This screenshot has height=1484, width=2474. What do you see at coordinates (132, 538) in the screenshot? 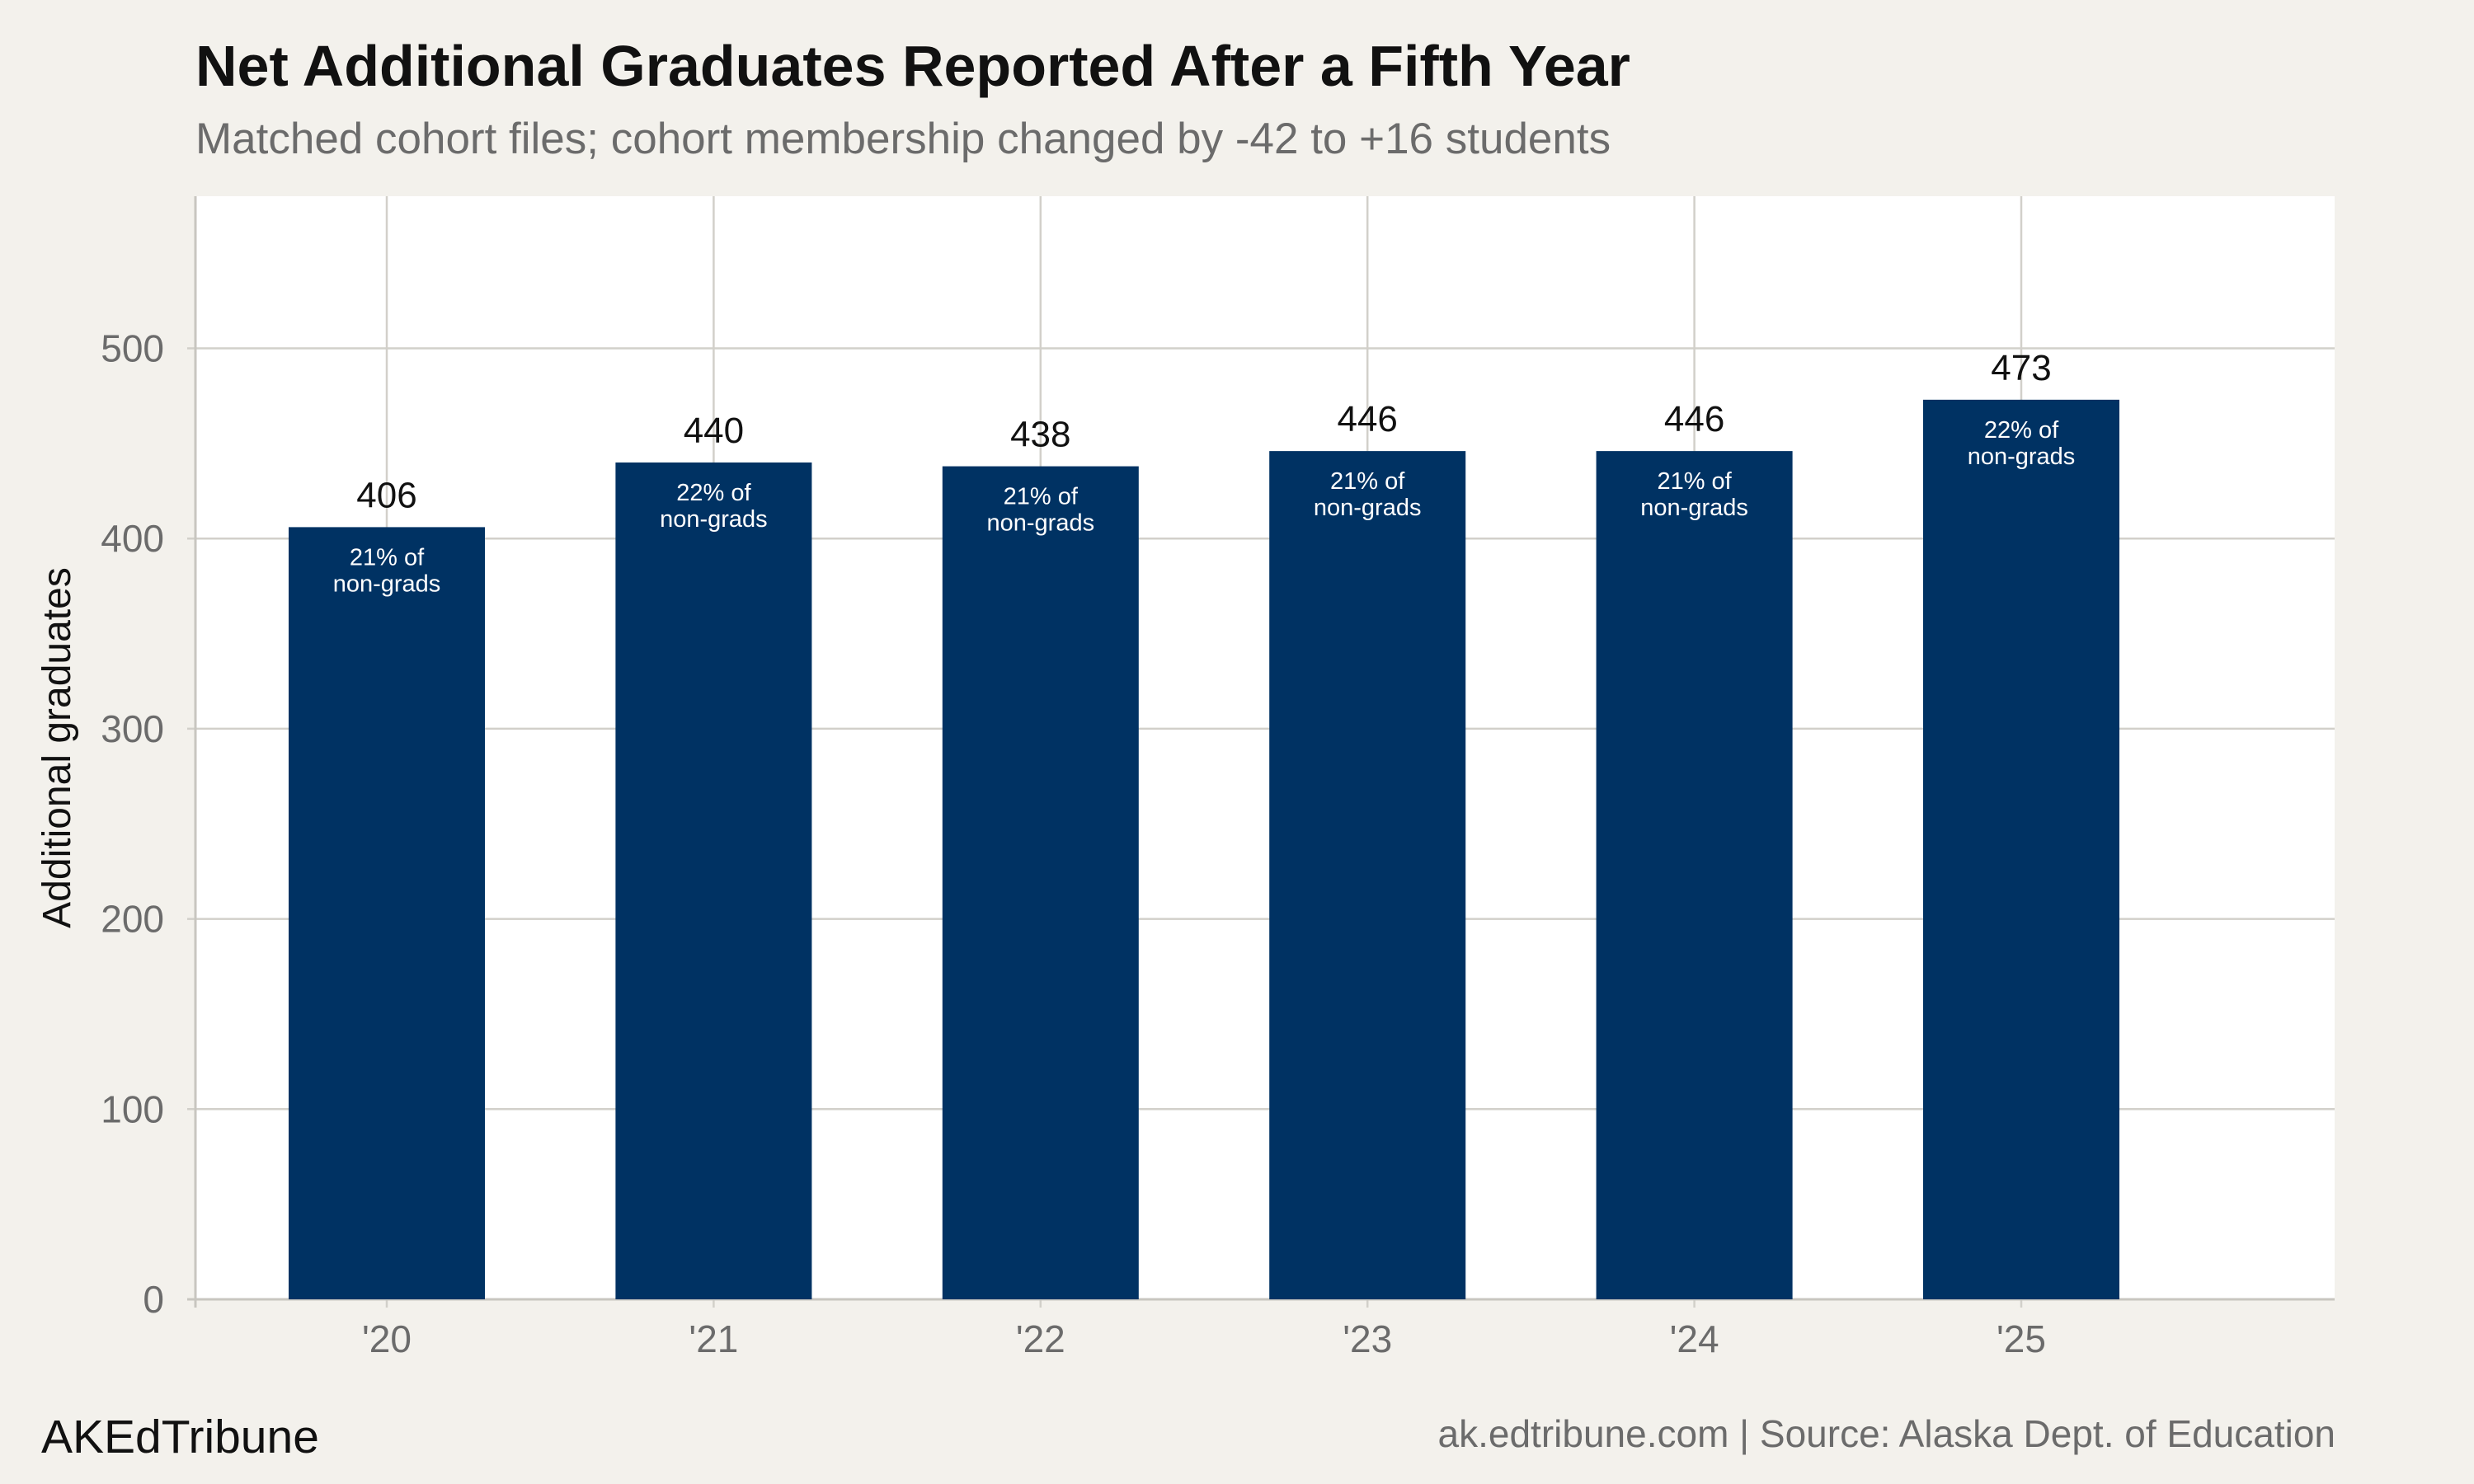
I see `y-tick-label: 400` at bounding box center [132, 538].